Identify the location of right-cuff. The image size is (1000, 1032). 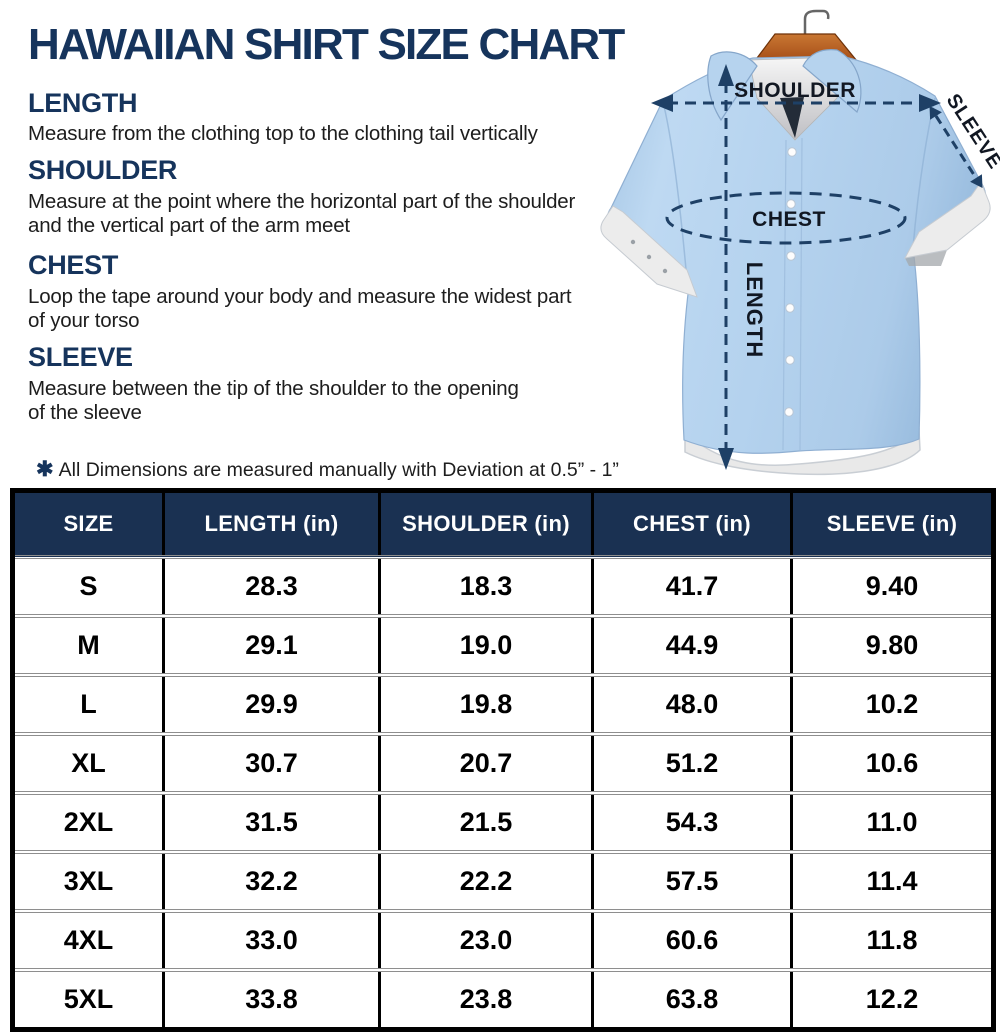
(947, 219).